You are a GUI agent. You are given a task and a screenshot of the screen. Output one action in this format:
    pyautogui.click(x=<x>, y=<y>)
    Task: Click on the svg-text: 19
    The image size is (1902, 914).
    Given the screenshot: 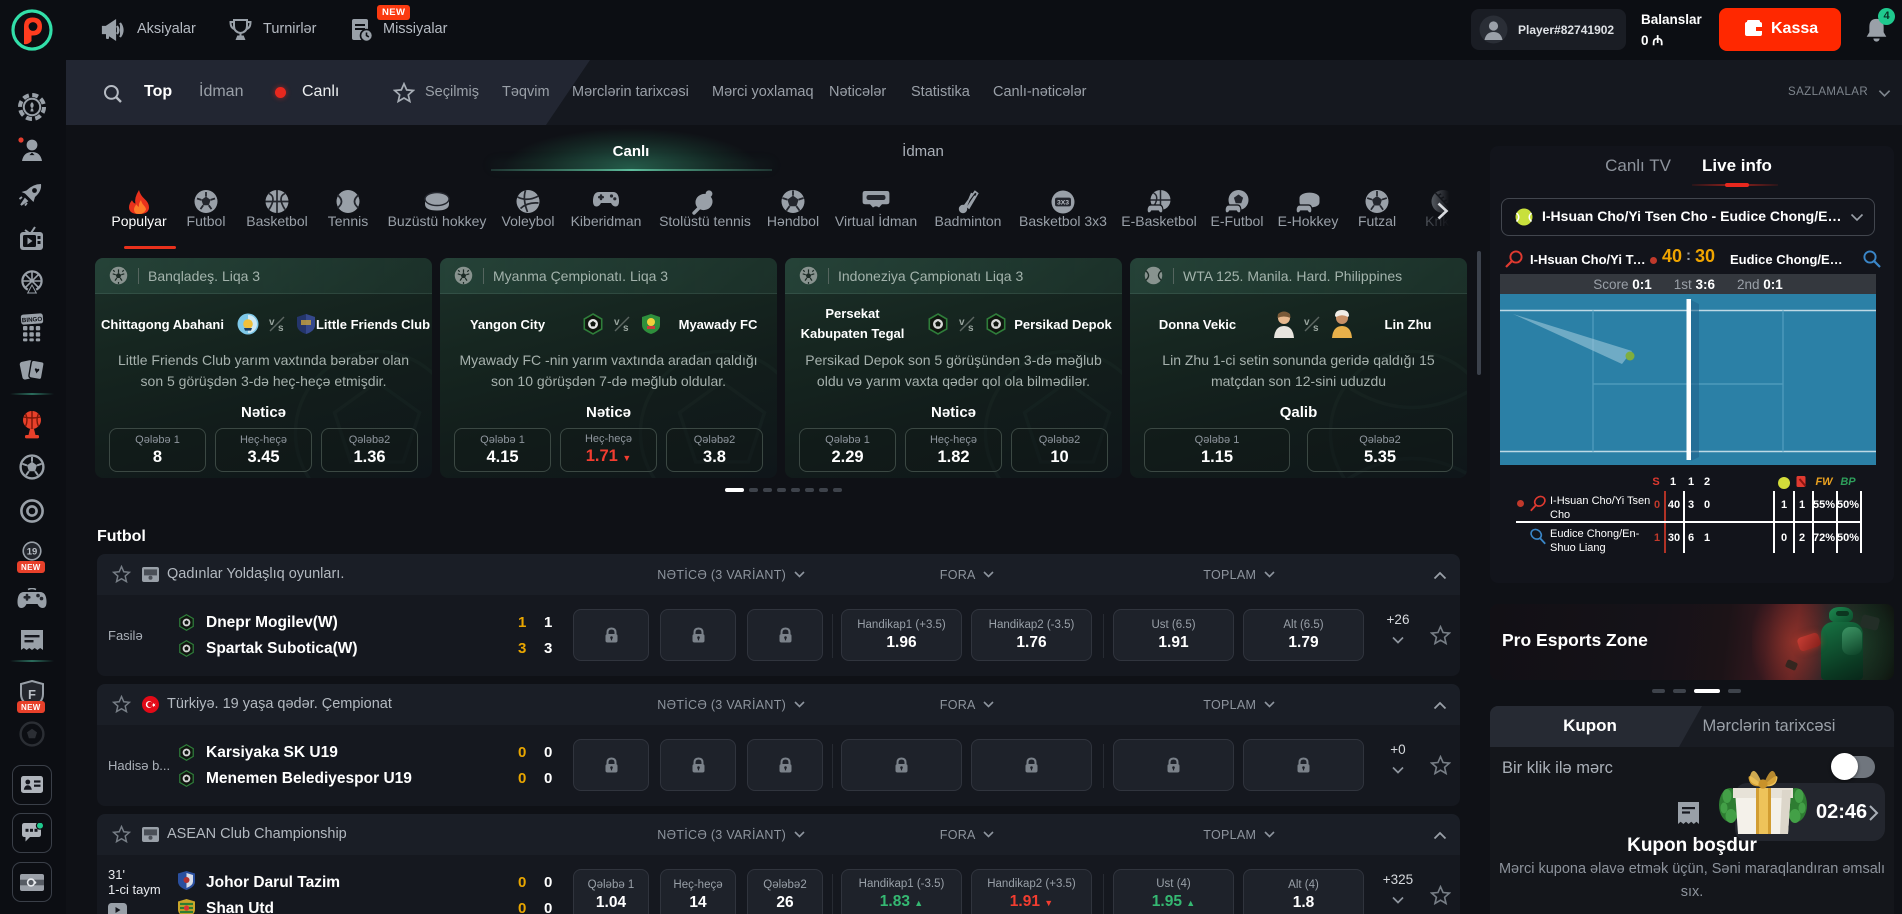 What is the action you would take?
    pyautogui.click(x=32, y=552)
    